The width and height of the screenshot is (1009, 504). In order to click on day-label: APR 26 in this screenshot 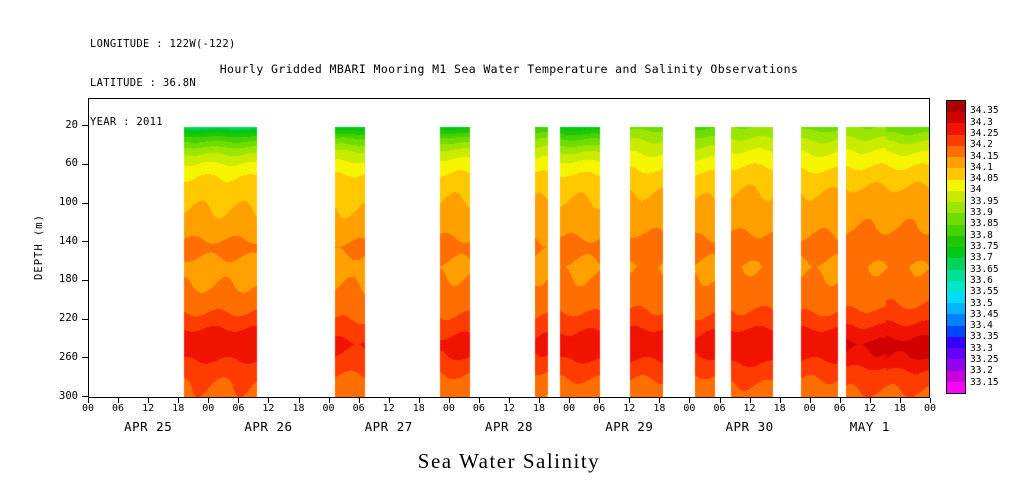, I will do `click(268, 426)`.